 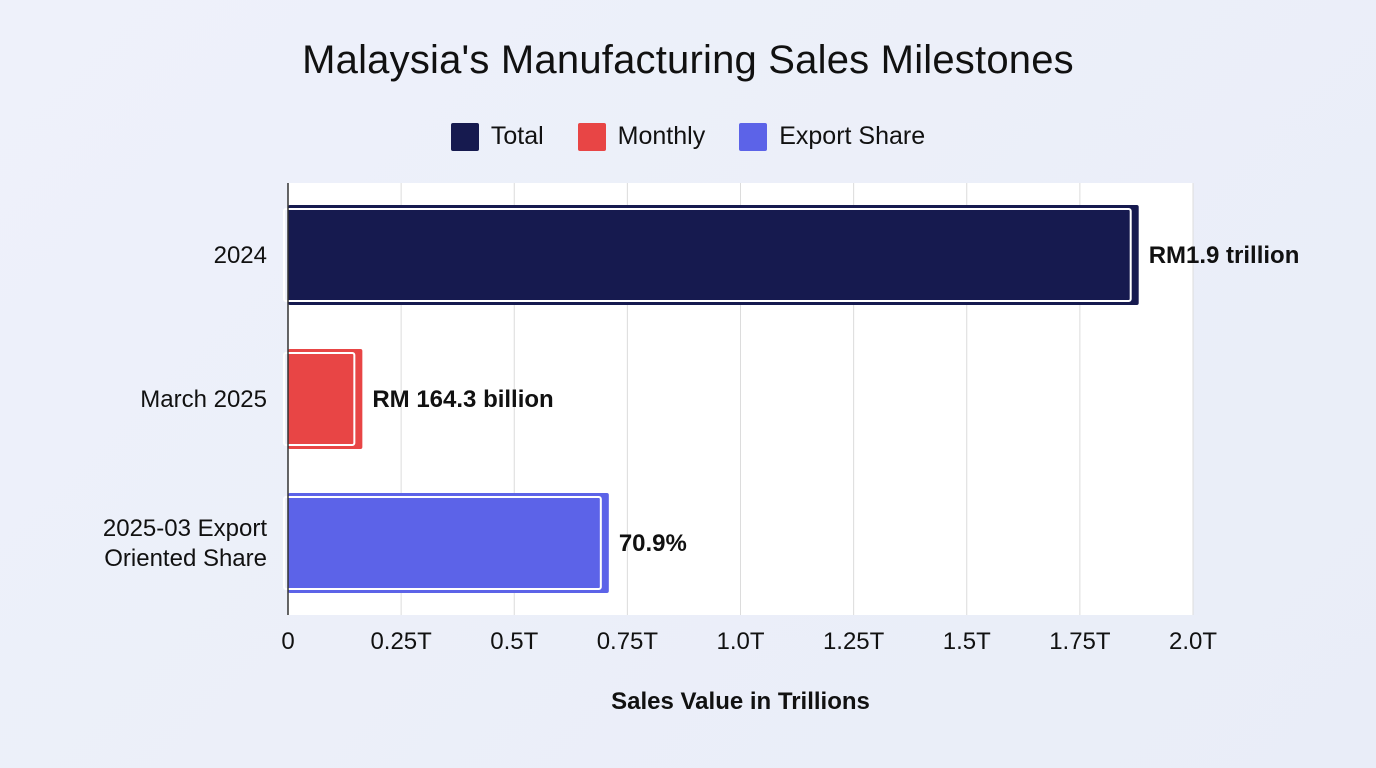 I want to click on x-tick-label-2: 0.5T, so click(x=514, y=641).